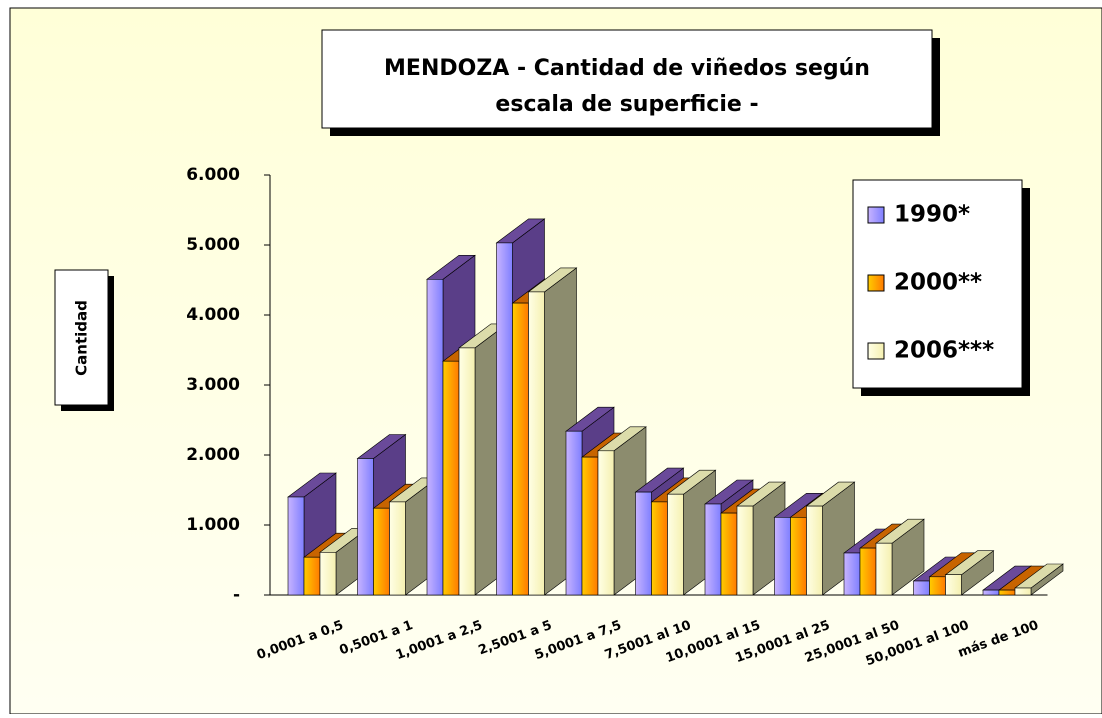 The width and height of the screenshot is (1102, 718). I want to click on y-axis-label: Cantidad, so click(82, 338).